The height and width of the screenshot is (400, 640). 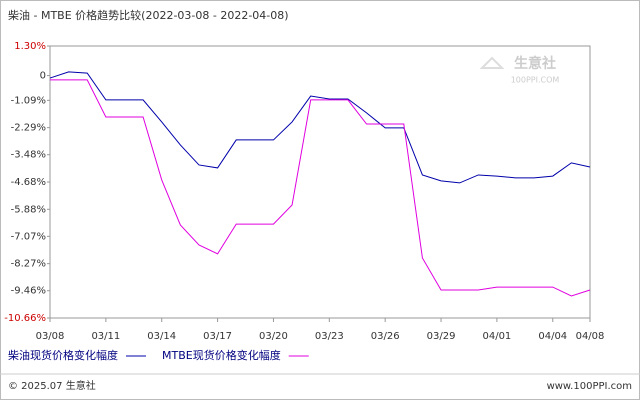 I want to click on x-tick-label: 04/04, so click(x=552, y=336).